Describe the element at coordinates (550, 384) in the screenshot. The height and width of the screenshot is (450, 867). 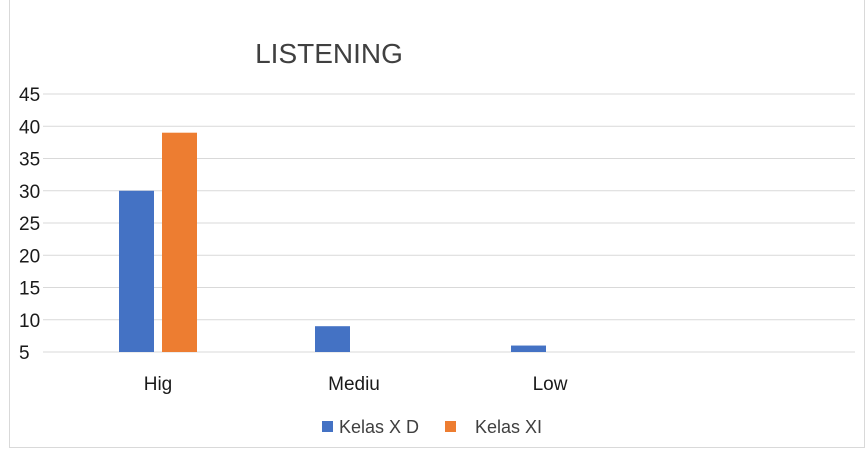
I see `x-category-label: Low` at that location.